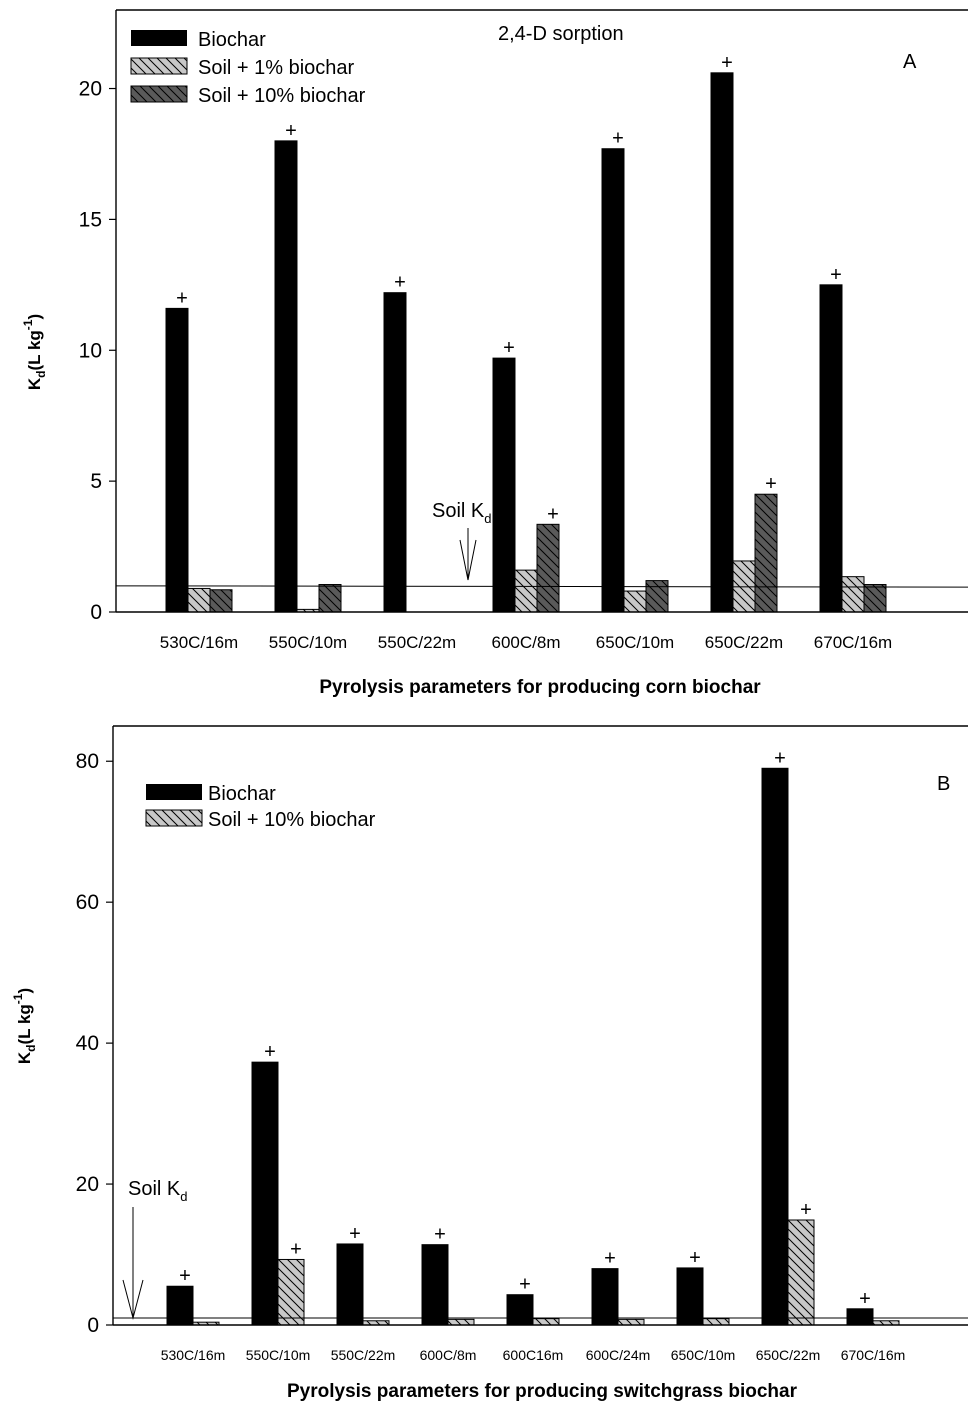 Image resolution: width=968 pixels, height=1406 pixels. What do you see at coordinates (260, 807) in the screenshot?
I see `panel-b-legend: Biochar Soil + 10% biochar` at bounding box center [260, 807].